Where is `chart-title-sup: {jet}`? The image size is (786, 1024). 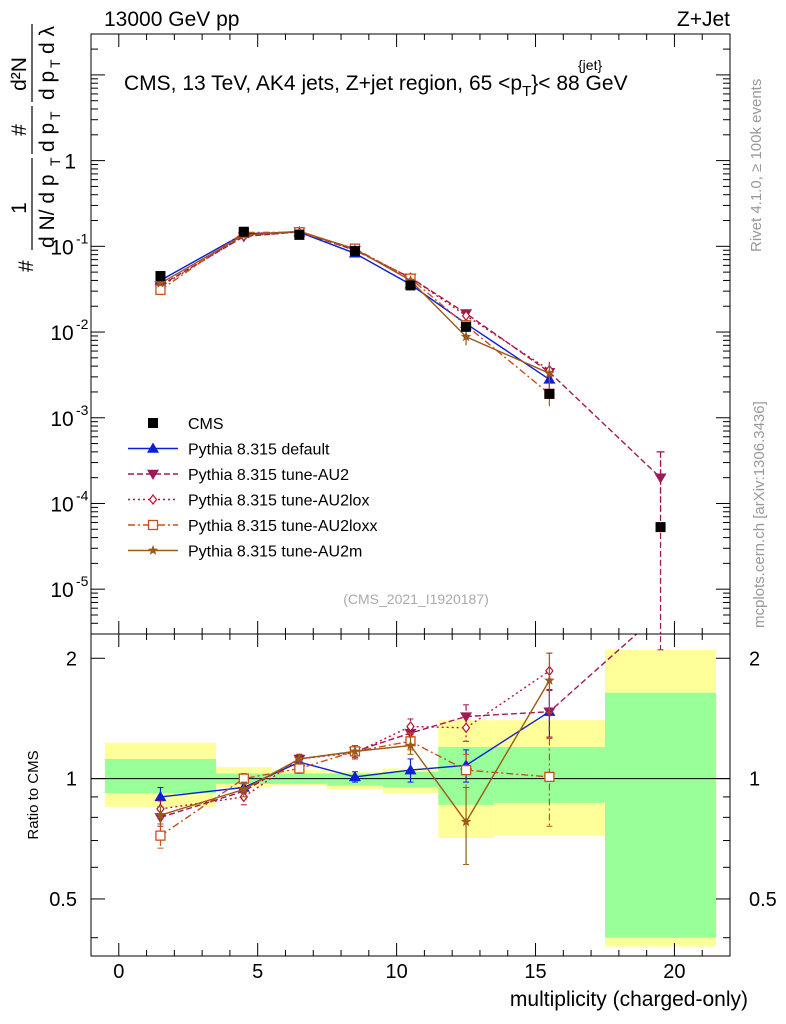 chart-title-sup: {jet} is located at coordinates (590, 65).